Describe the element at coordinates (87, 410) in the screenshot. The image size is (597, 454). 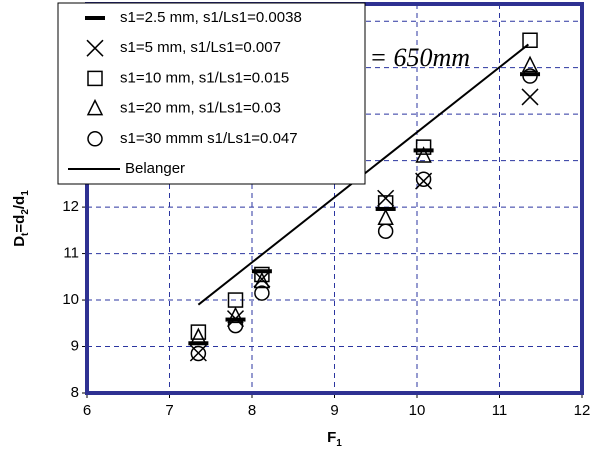
I see `x-tick-label: 6` at that location.